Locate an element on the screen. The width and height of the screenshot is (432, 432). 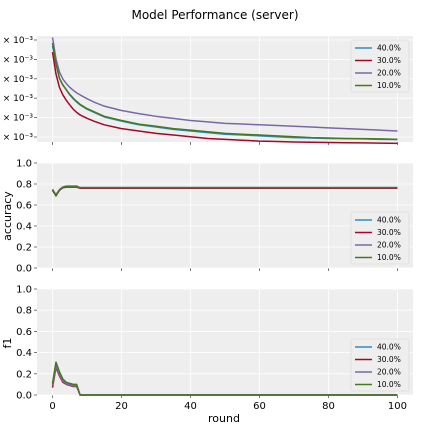
accuracy-axis-label: accuracy is located at coordinates (7, 216).